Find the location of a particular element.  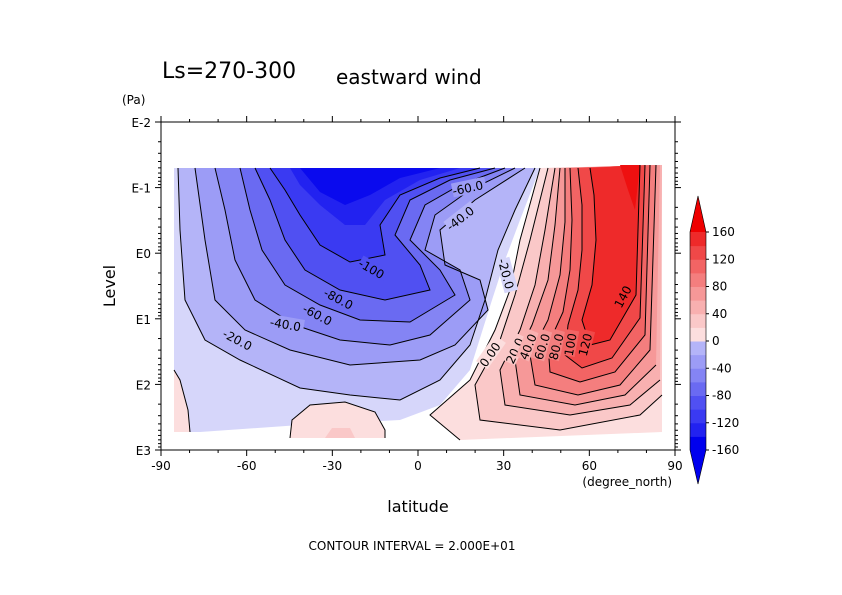

colorbar-min-arrow is located at coordinates (698, 467).